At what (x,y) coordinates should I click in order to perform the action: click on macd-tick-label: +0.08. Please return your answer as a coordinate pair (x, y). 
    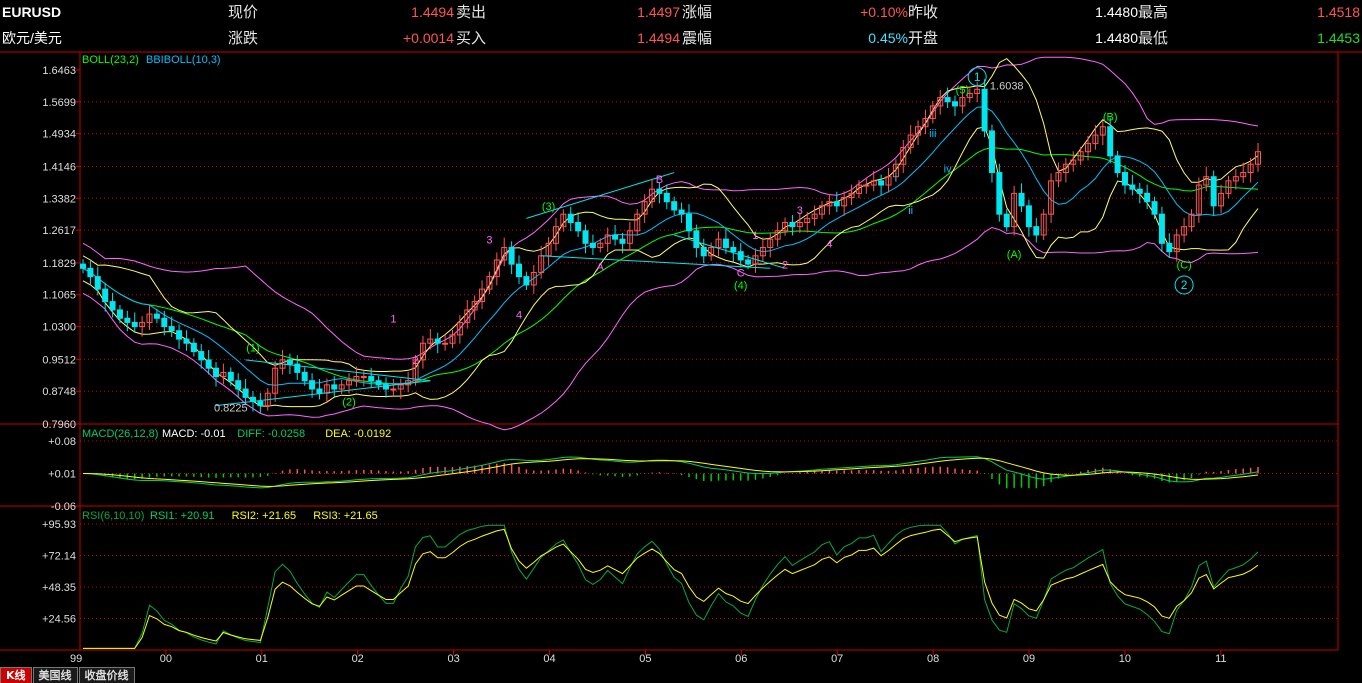
    Looking at the image, I should click on (62, 442).